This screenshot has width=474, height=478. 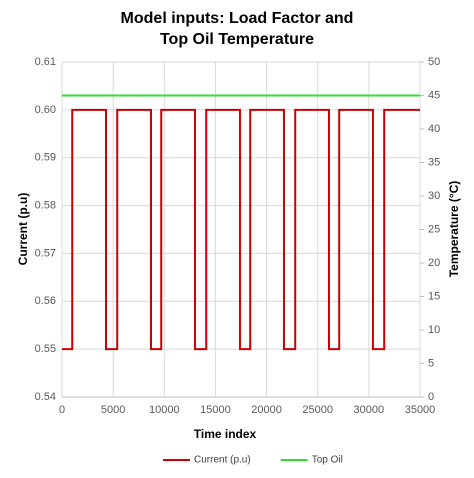 I want to click on x-tick-label: 35000, so click(x=420, y=410).